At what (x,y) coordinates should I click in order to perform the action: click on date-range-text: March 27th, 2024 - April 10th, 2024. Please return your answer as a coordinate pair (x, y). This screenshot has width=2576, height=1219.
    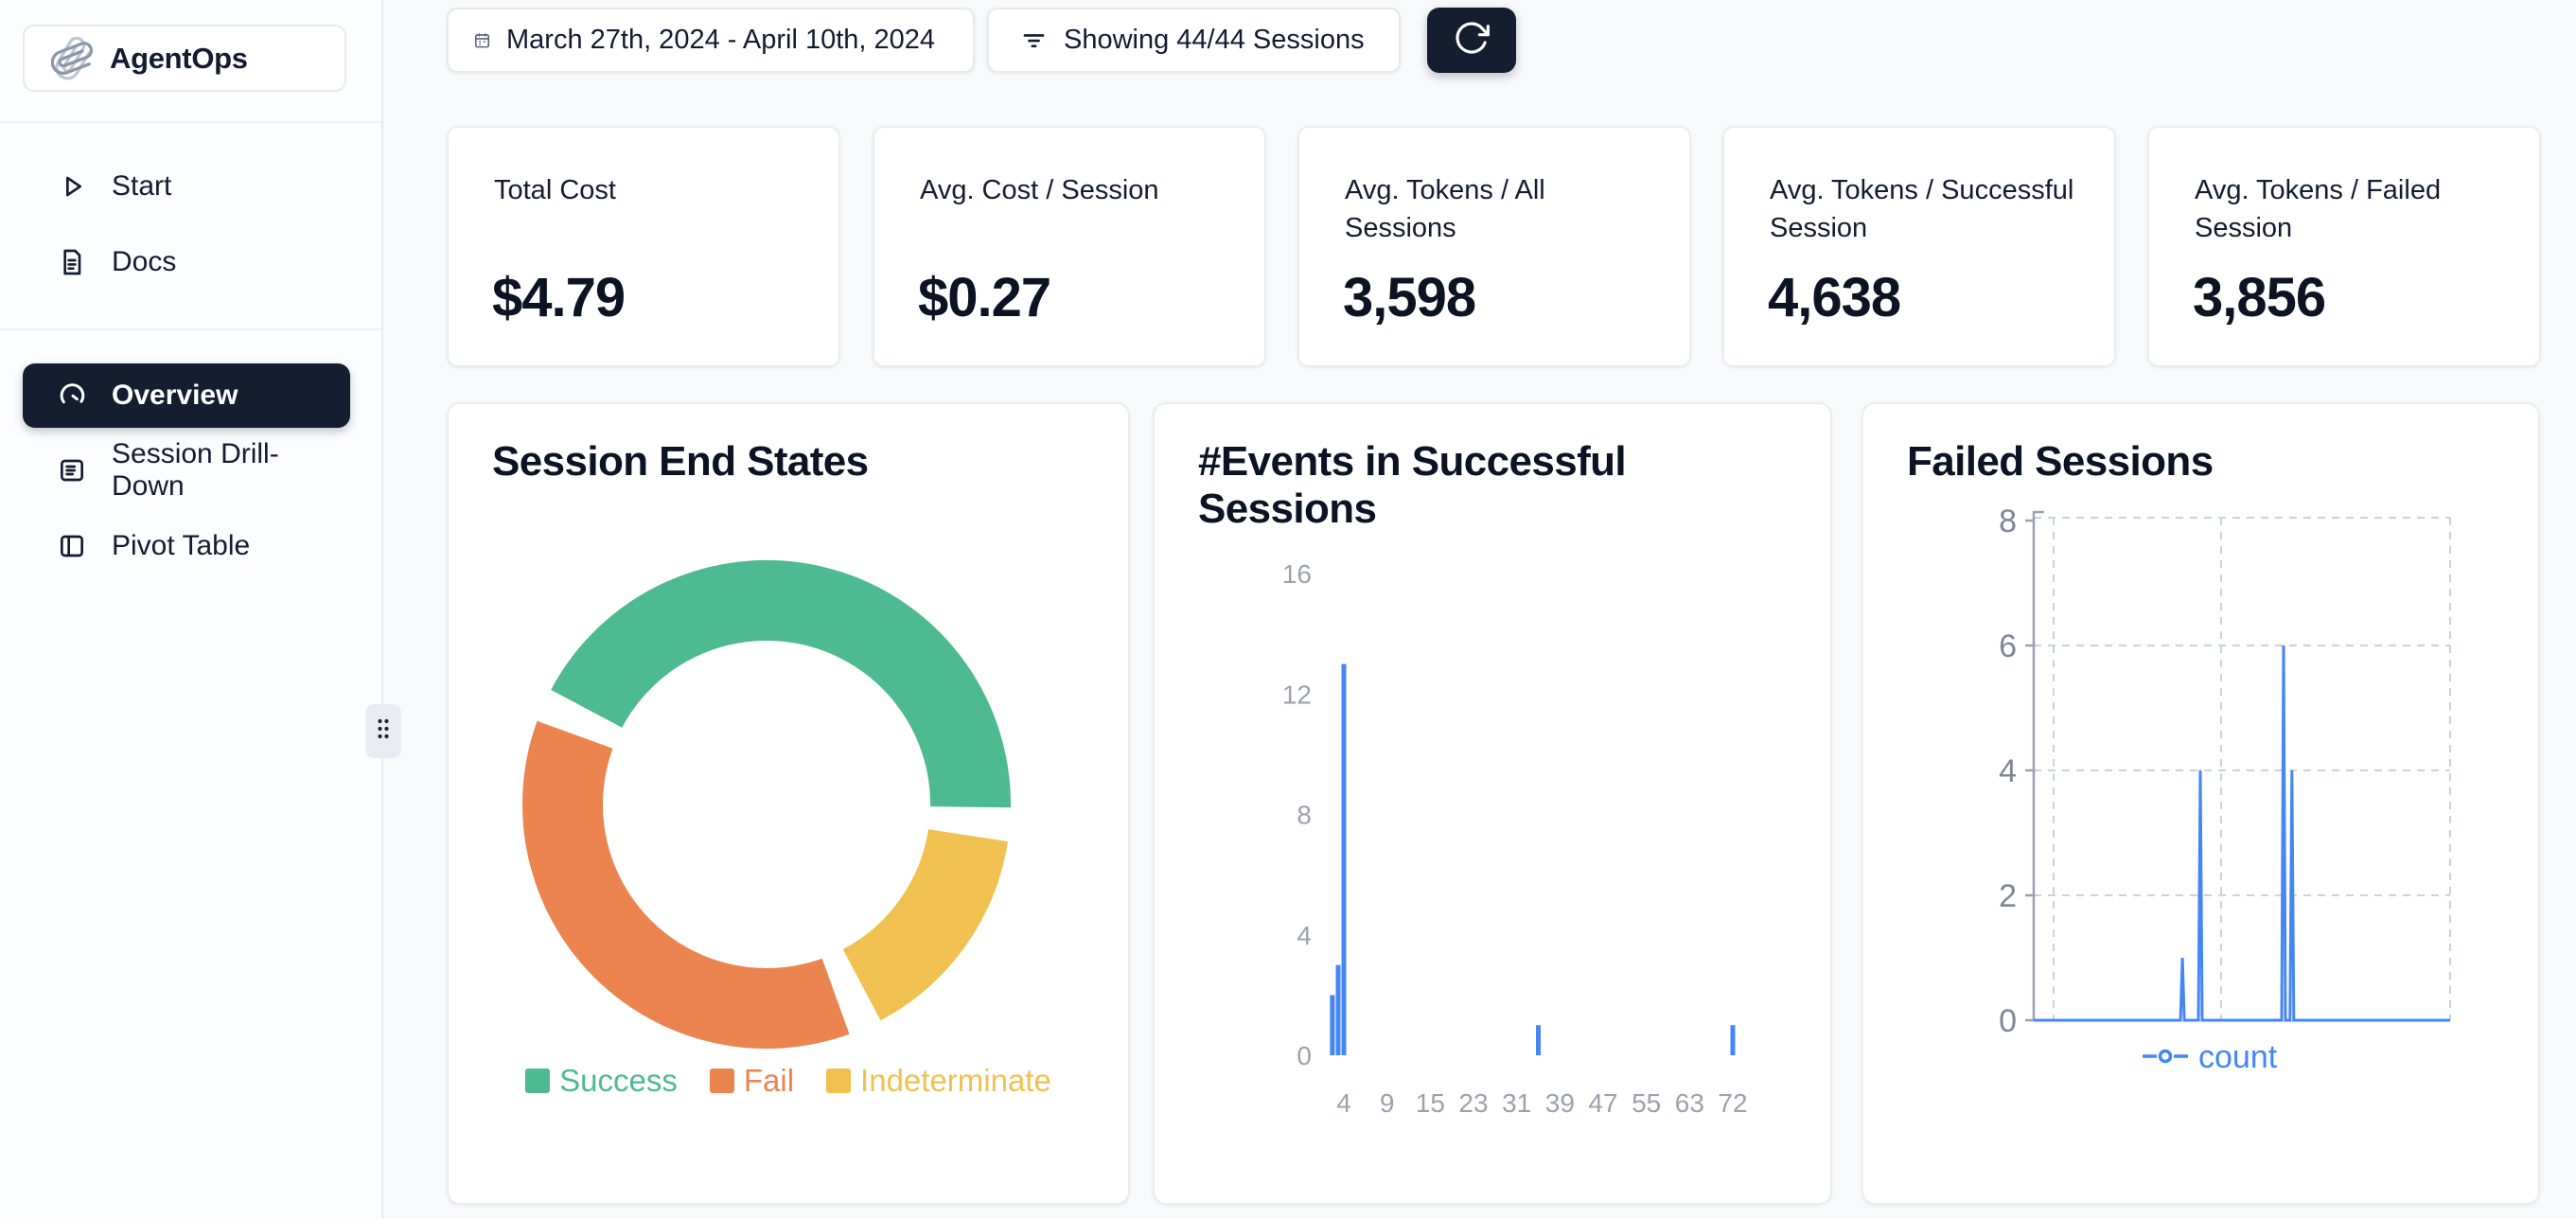
    Looking at the image, I should click on (721, 40).